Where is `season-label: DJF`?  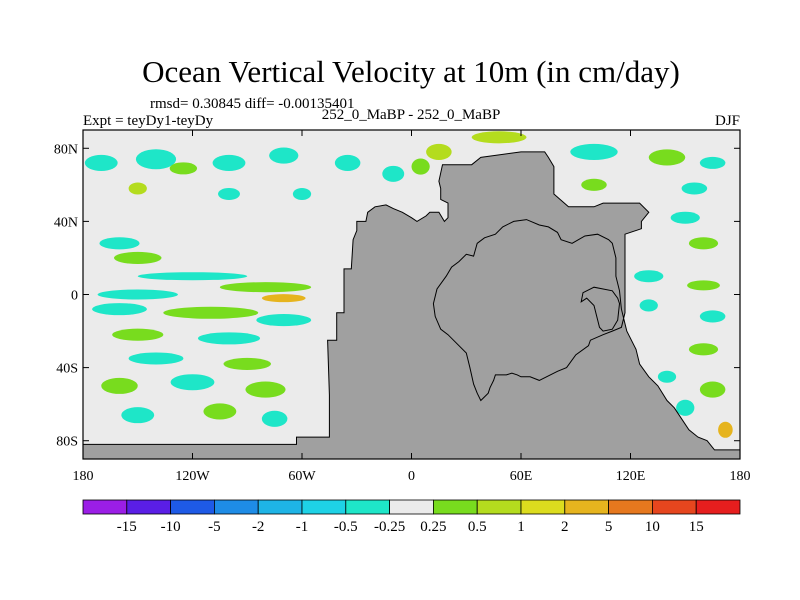
season-label: DJF is located at coordinates (727, 121).